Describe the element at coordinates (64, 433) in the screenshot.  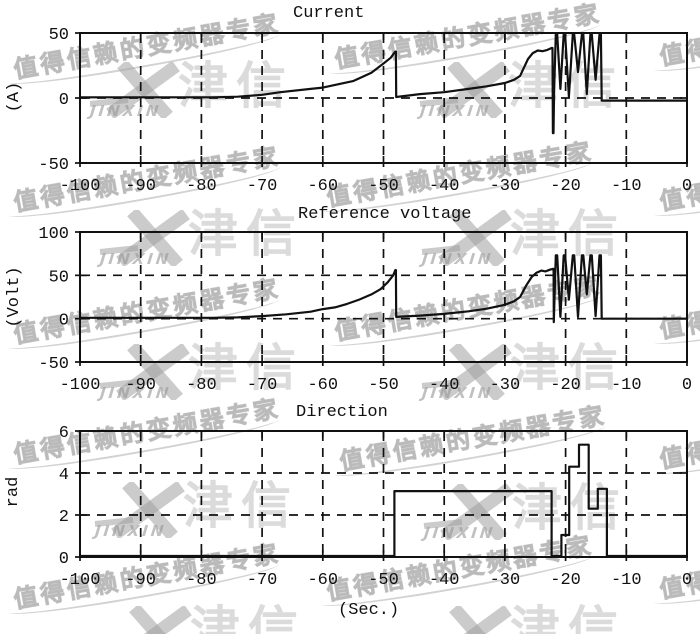
I see `y-tick-label: 6` at that location.